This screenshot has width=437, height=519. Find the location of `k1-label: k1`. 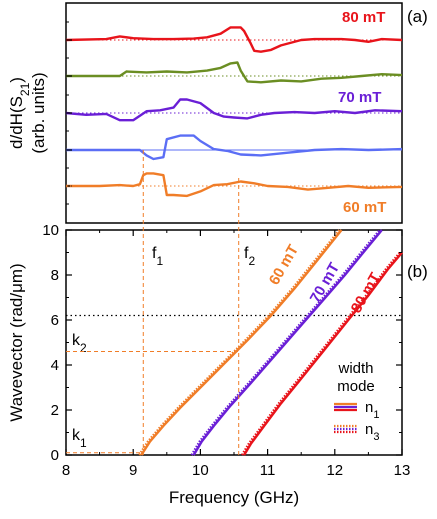

k1-label: k1 is located at coordinates (79, 438).